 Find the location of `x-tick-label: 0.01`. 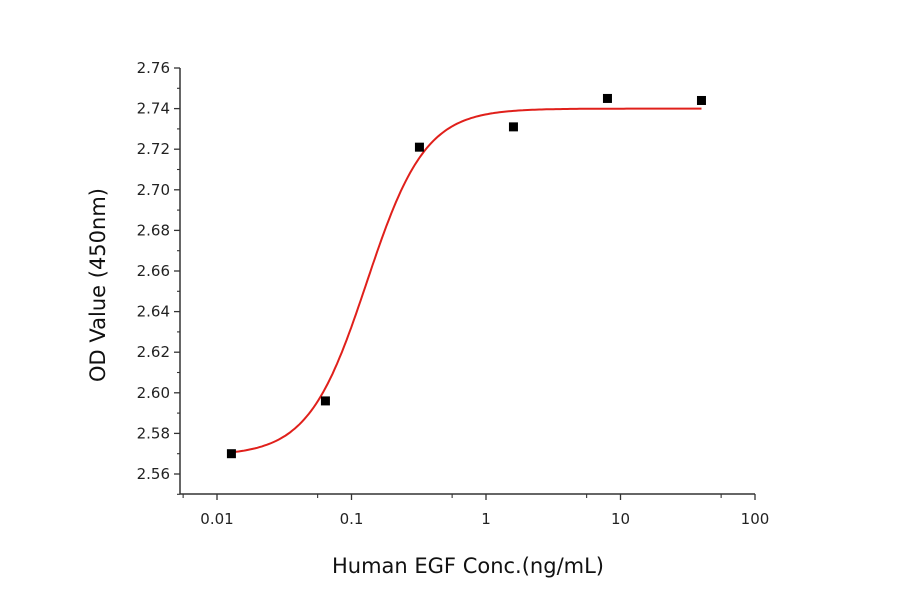

x-tick-label: 0.01 is located at coordinates (216, 519).